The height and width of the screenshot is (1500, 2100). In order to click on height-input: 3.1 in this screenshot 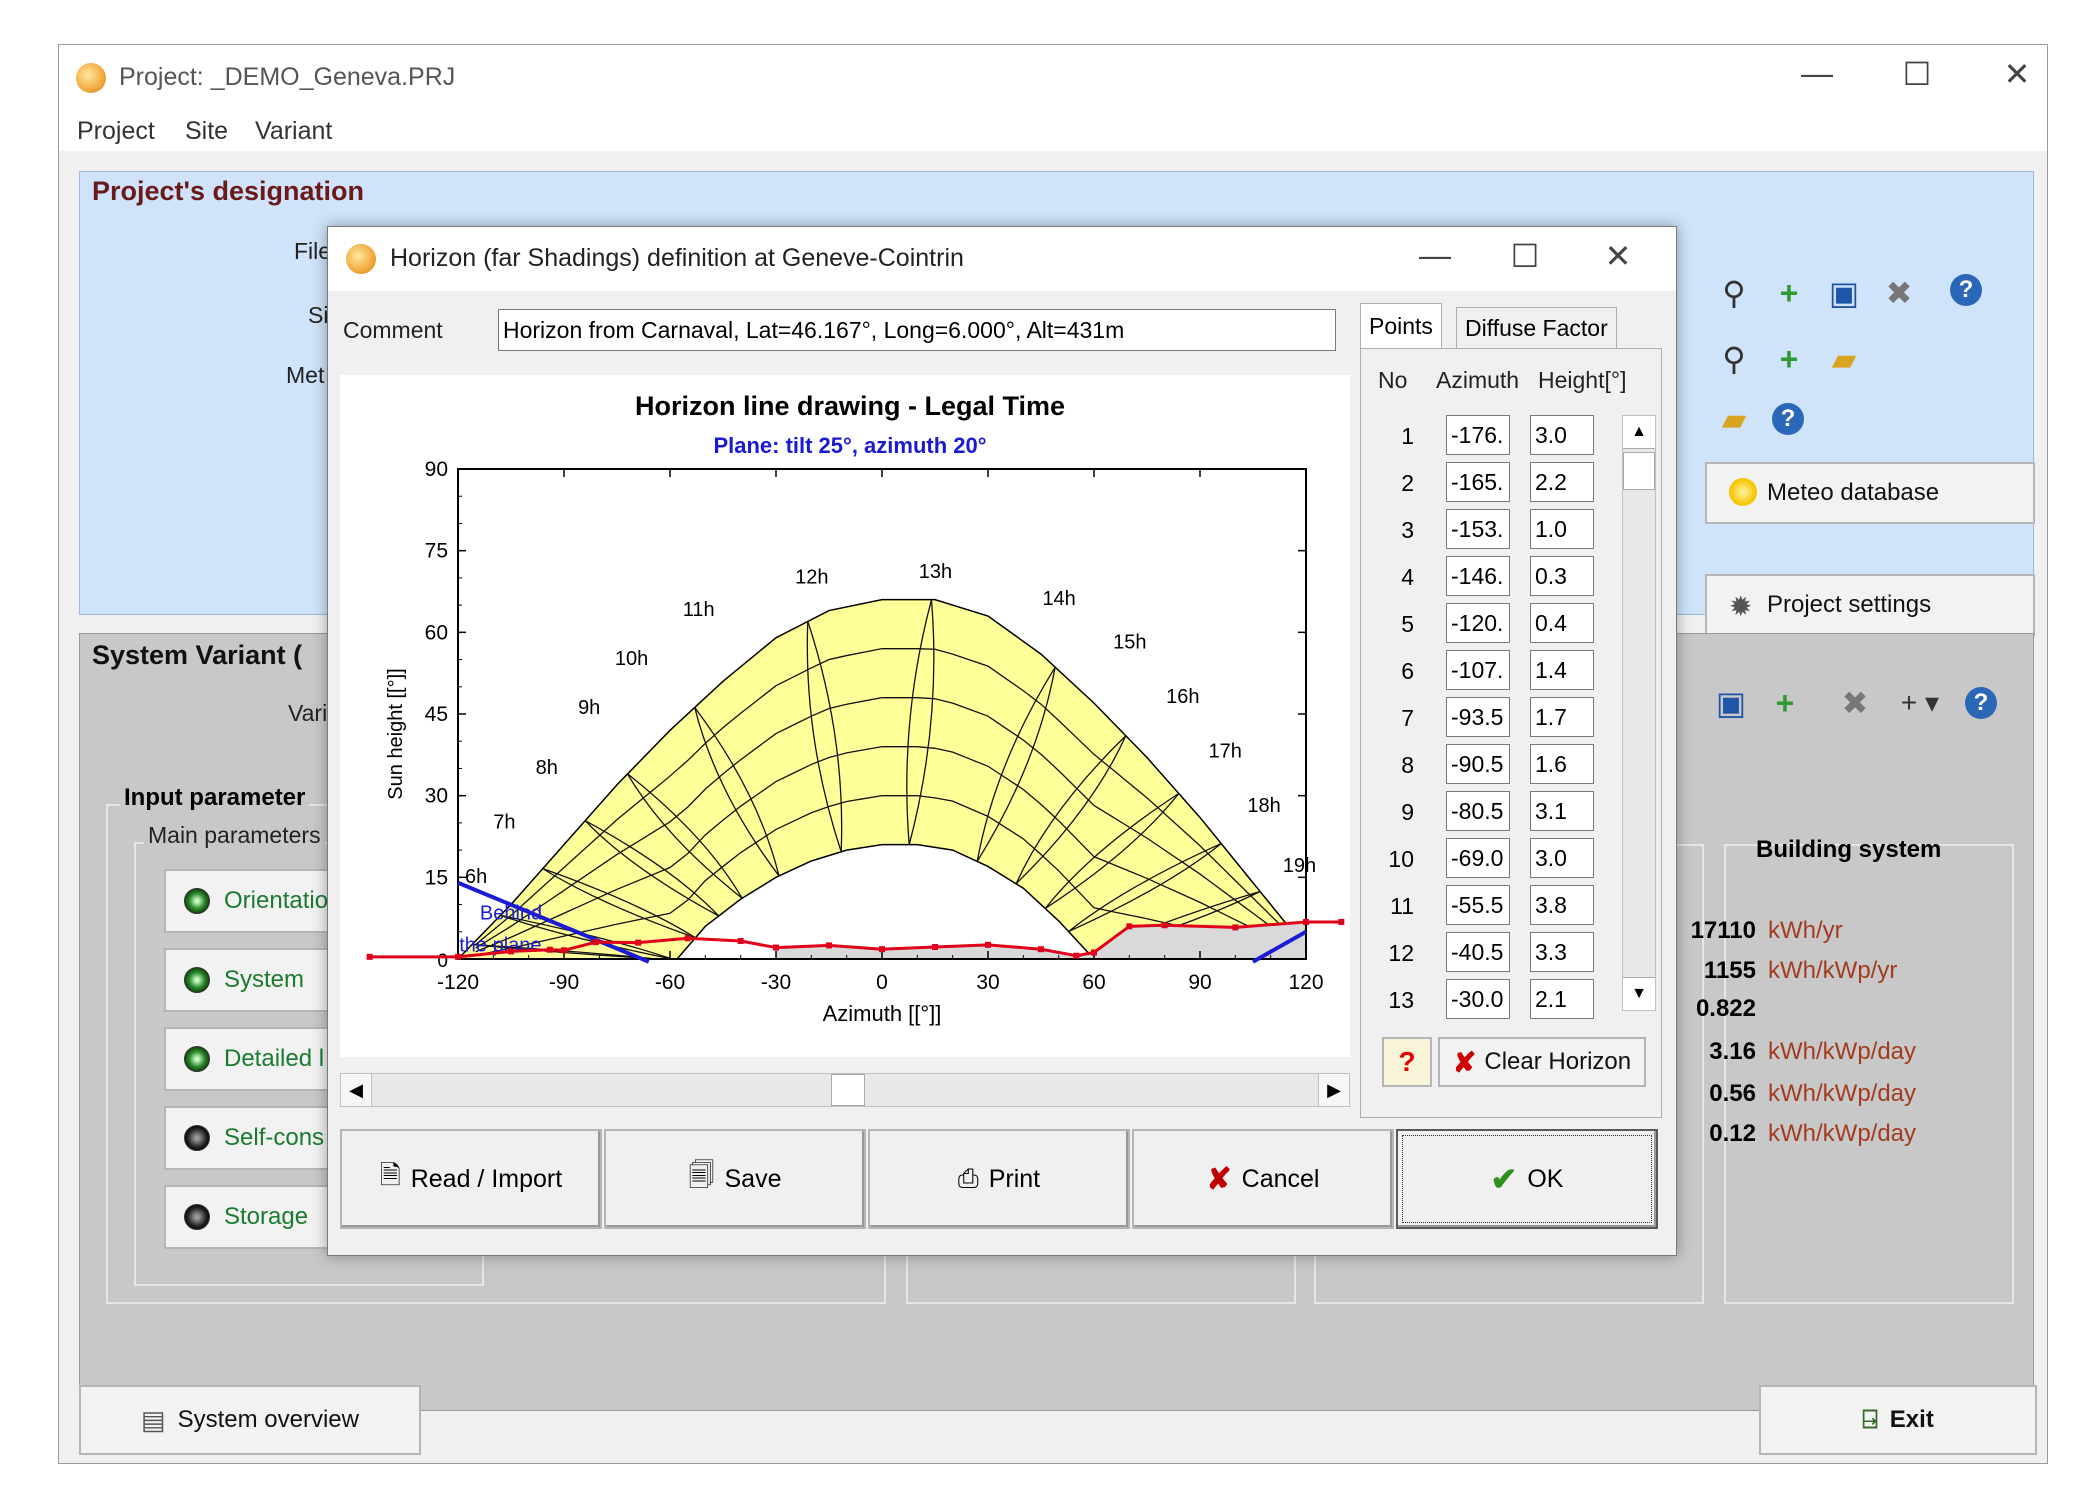, I will do `click(1562, 811)`.